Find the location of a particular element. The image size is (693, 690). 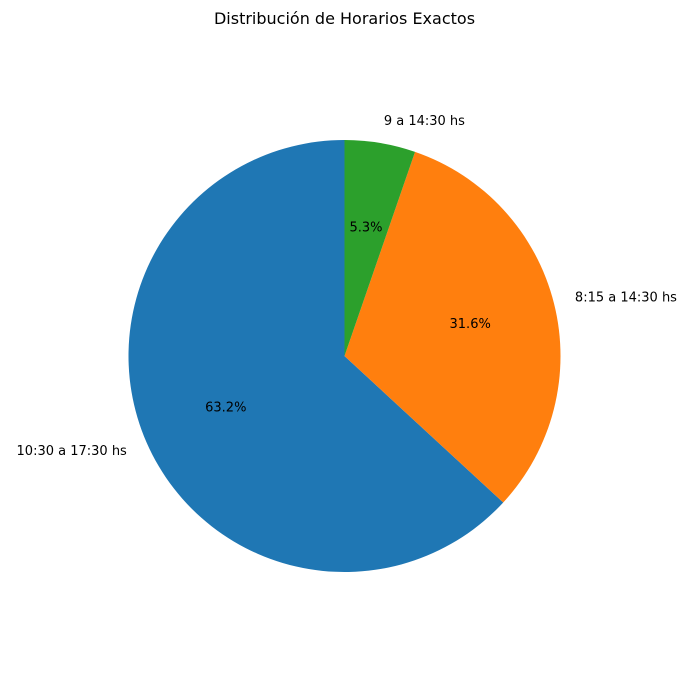

slice-percent-label: 31.6% is located at coordinates (470, 324).